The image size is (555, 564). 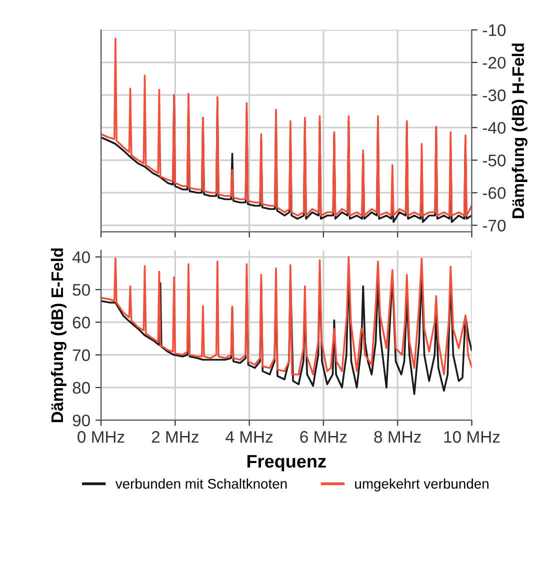 What do you see at coordinates (421, 485) in the screenshot?
I see `legend-label: umgekehrt verbunden` at bounding box center [421, 485].